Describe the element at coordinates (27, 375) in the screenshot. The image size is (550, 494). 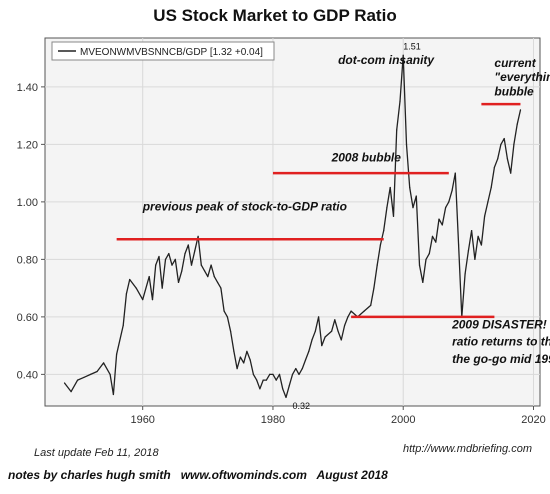
I see `y-tick-label: 0.40` at that location.